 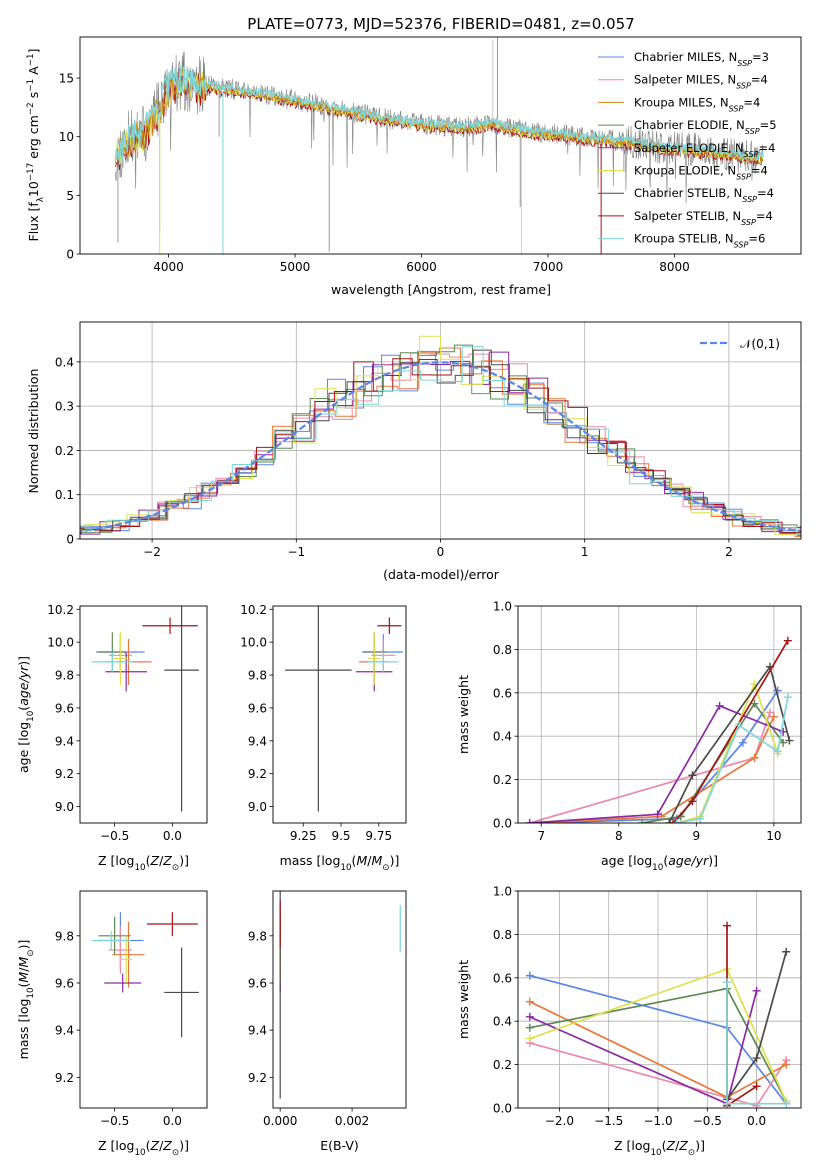 I want to click on label-part: λ, so click(x=41, y=199).